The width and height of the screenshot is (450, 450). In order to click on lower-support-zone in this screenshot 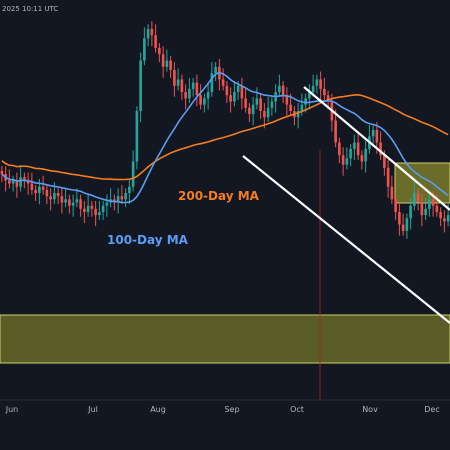, I will do `click(225, 339)`.